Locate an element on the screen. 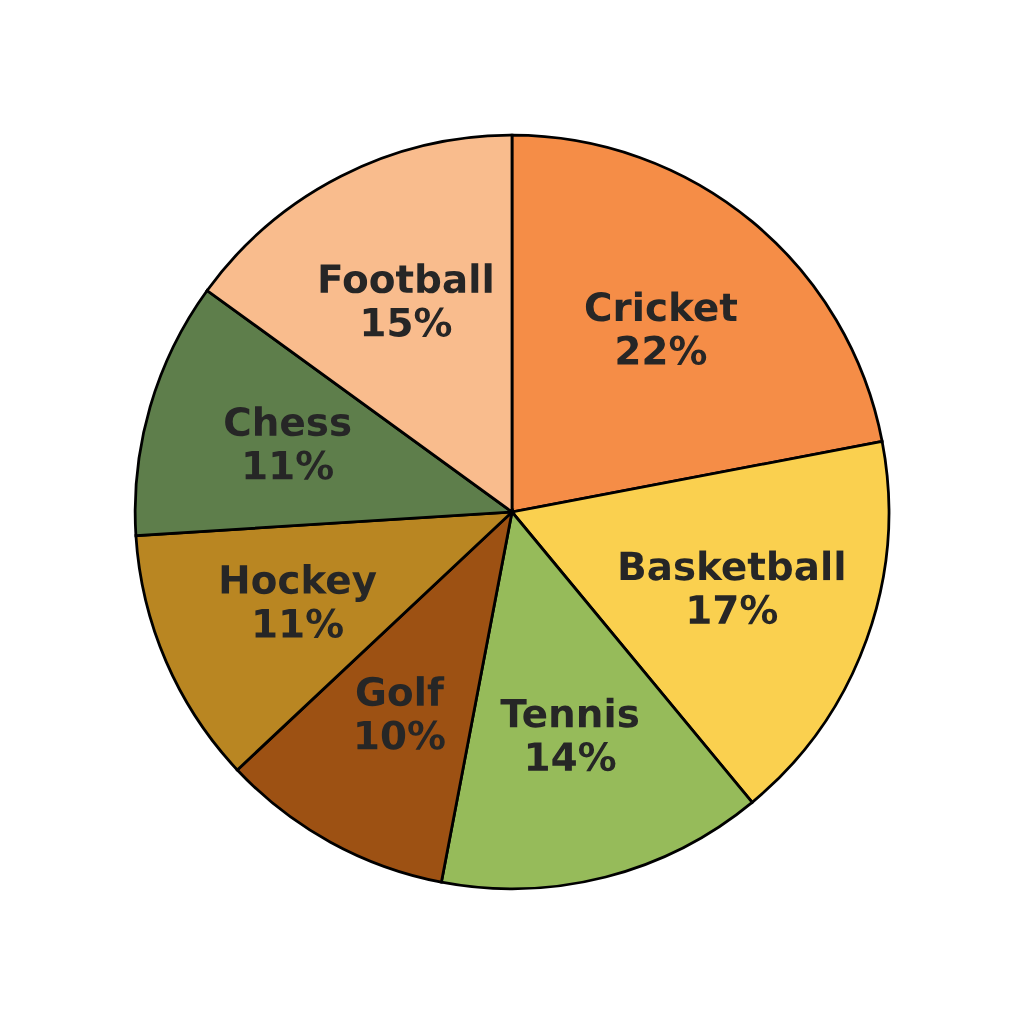 This screenshot has width=1024, height=1024. slice-label: Cricket is located at coordinates (661, 306).